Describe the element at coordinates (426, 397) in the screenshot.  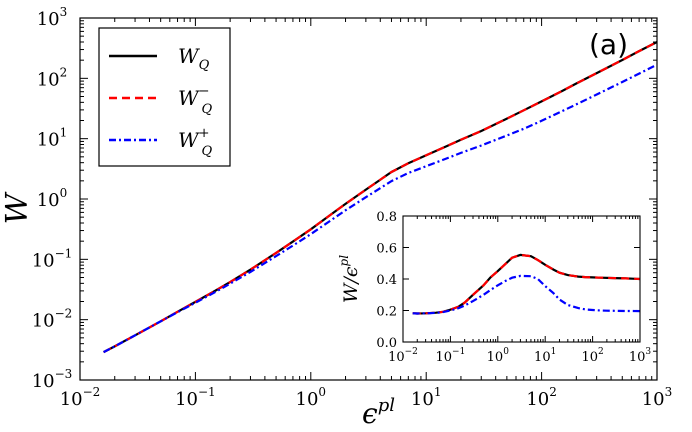
I see `x-tick-label: 10¹` at that location.